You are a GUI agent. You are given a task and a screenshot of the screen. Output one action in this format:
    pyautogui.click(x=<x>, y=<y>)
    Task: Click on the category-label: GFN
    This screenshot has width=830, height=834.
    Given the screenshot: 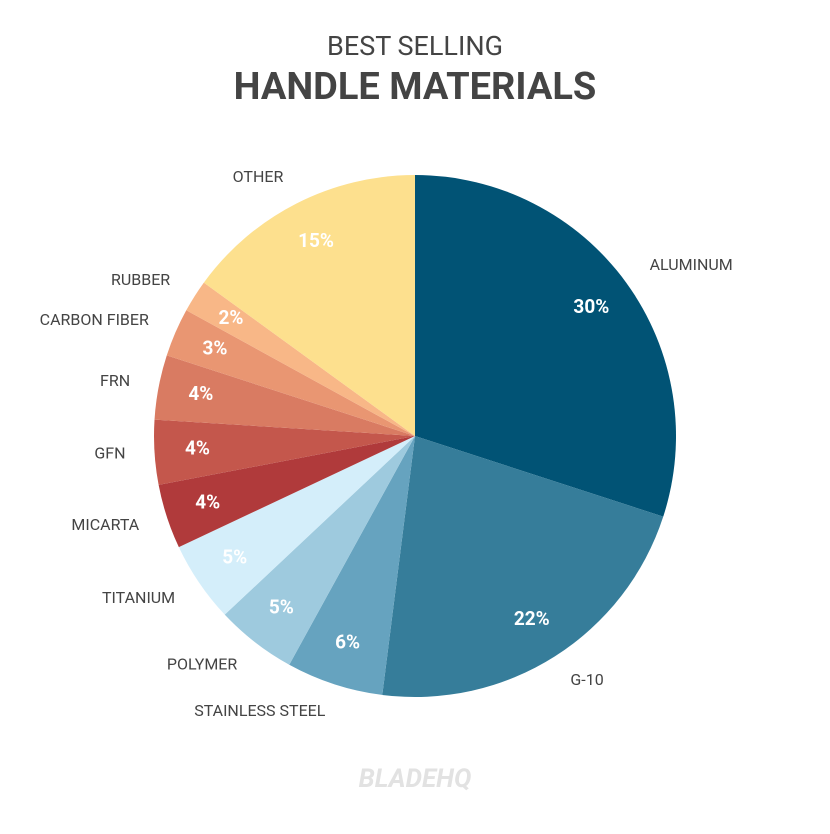 What is the action you would take?
    pyautogui.click(x=109, y=452)
    